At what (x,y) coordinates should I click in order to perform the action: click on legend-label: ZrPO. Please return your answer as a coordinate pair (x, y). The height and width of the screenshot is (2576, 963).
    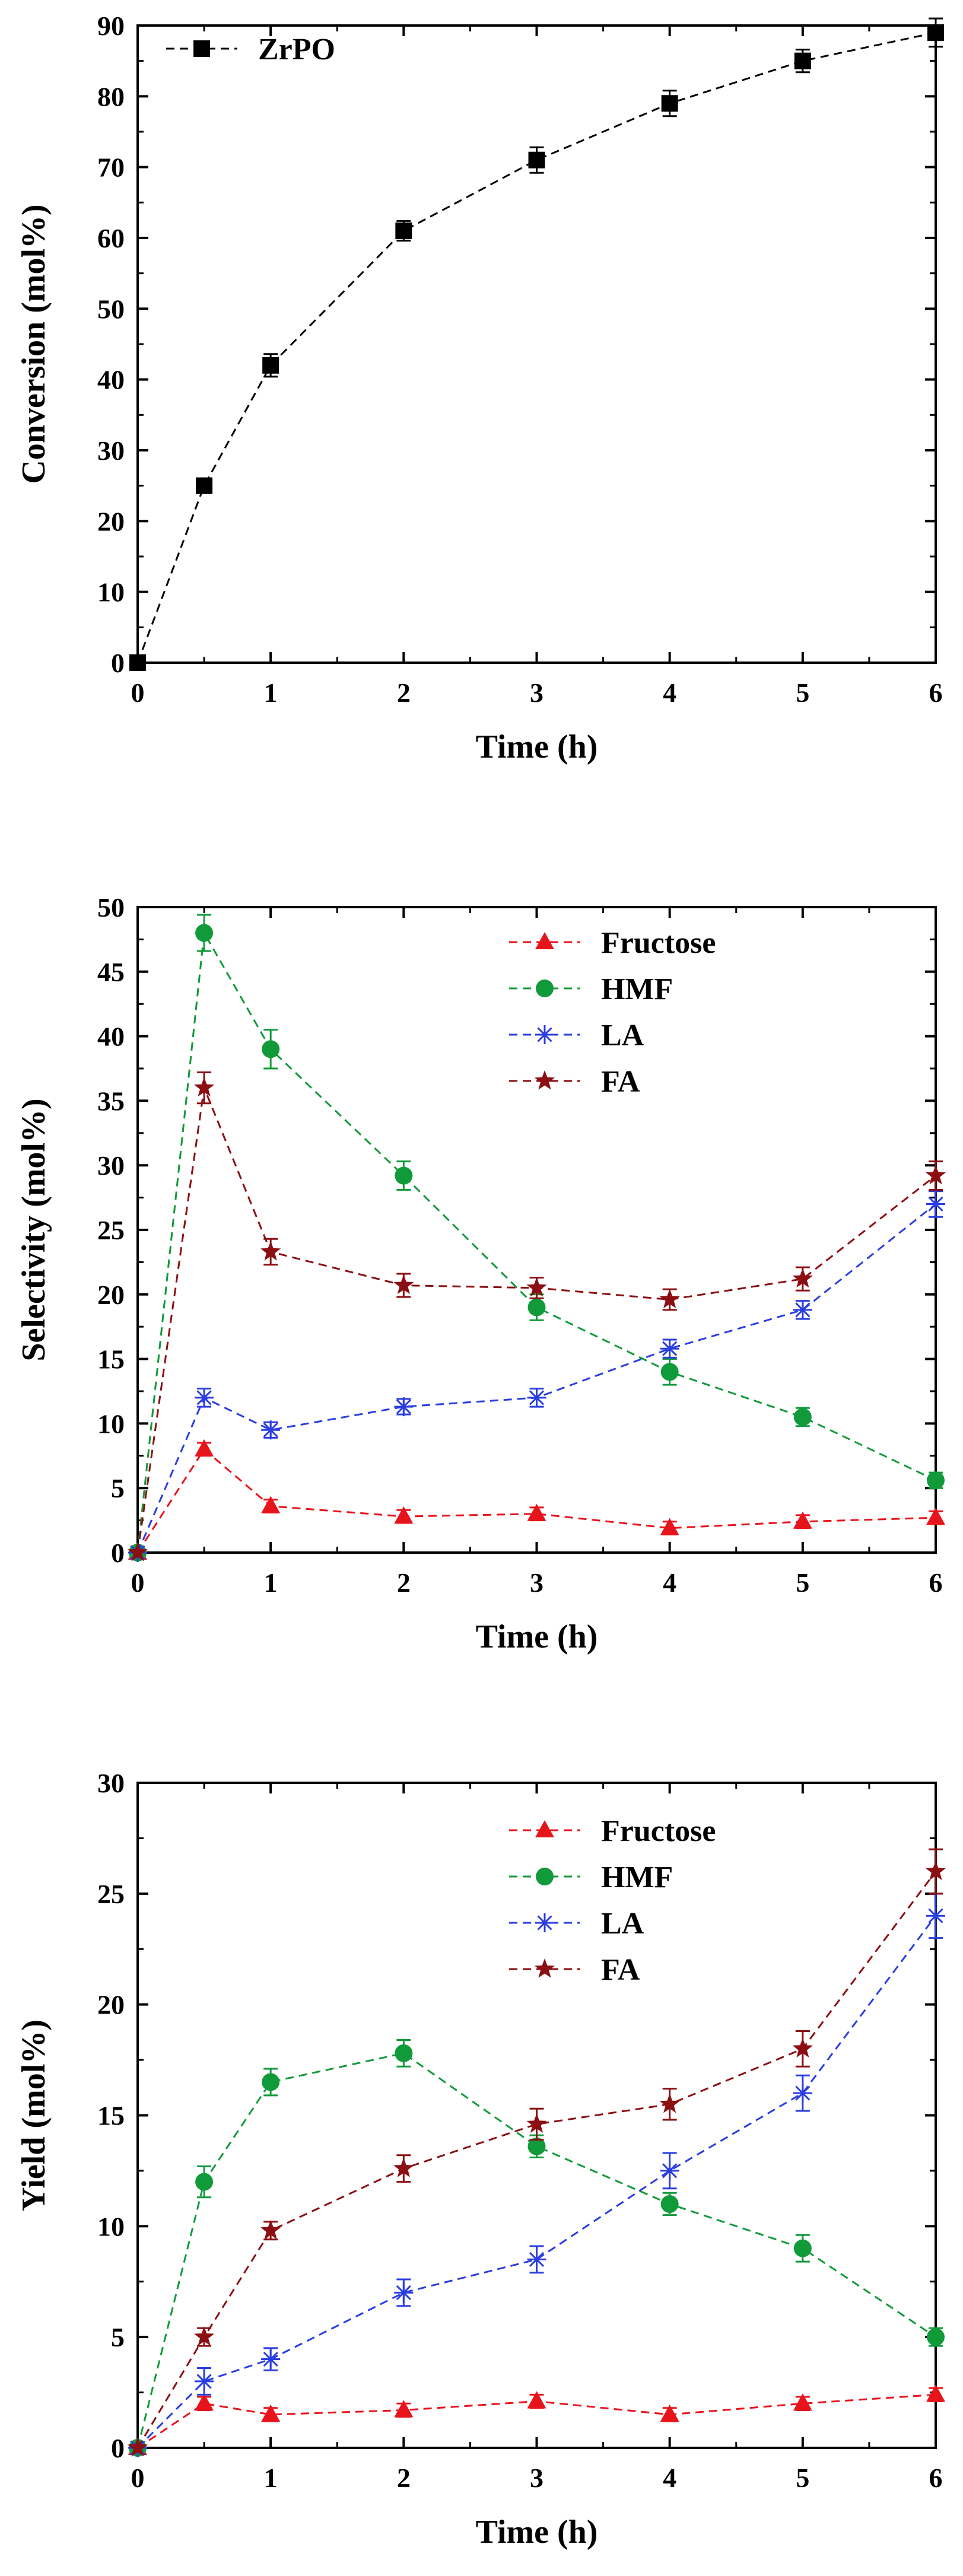
    Looking at the image, I should click on (296, 49).